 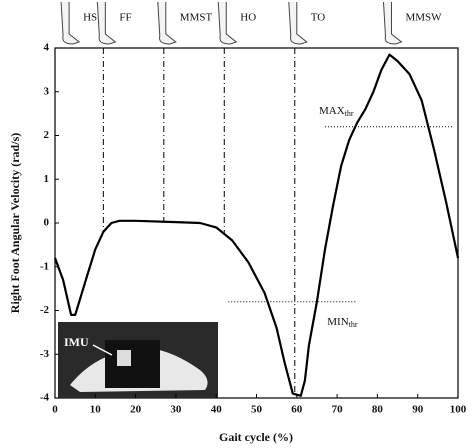 What do you see at coordinates (217, 410) in the screenshot?
I see `x-tick-label: 40` at bounding box center [217, 410].